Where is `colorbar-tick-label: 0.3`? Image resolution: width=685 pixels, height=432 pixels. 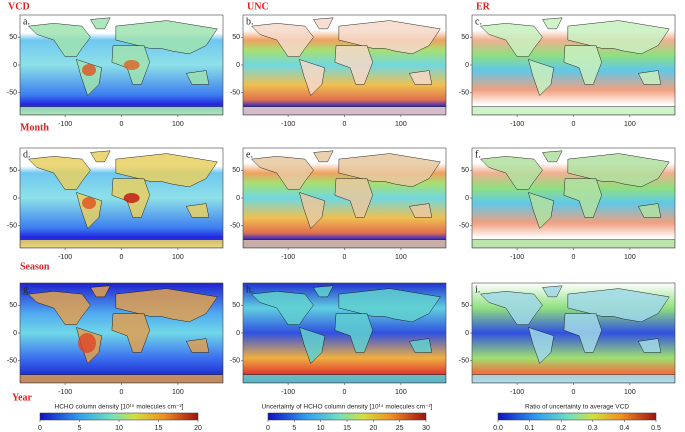 colorbar-tick-label: 0.3 is located at coordinates (593, 428).